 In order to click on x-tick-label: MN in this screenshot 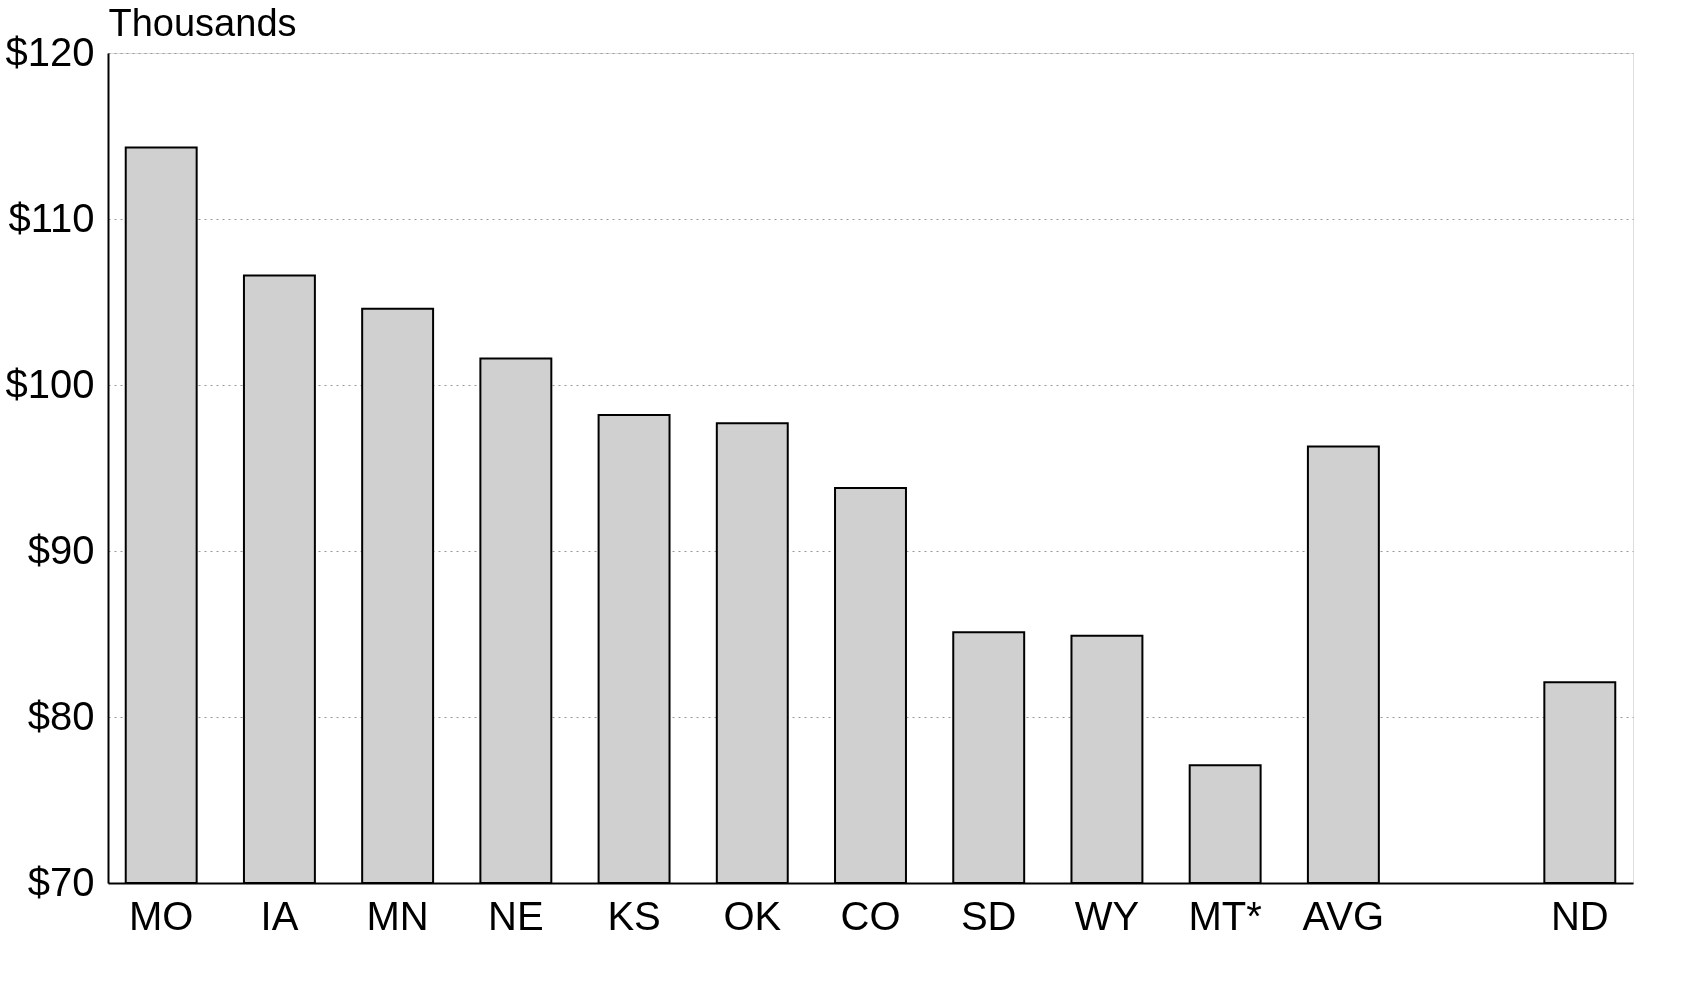, I will do `click(397, 915)`.